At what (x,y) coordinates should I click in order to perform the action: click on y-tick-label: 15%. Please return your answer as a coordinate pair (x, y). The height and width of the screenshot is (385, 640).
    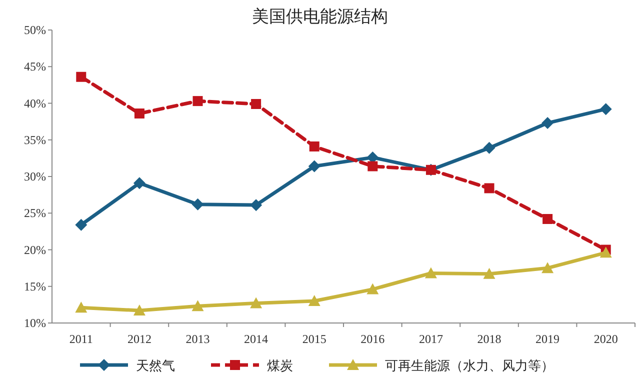
    Looking at the image, I should click on (35, 286).